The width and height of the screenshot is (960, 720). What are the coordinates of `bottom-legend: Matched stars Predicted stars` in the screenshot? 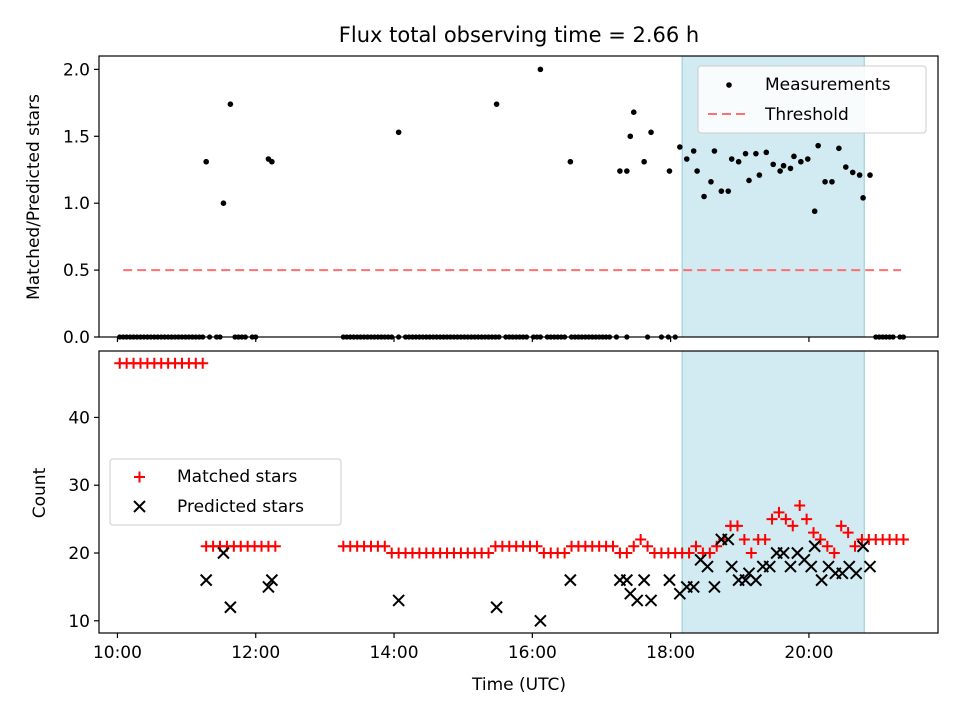 It's located at (225, 492).